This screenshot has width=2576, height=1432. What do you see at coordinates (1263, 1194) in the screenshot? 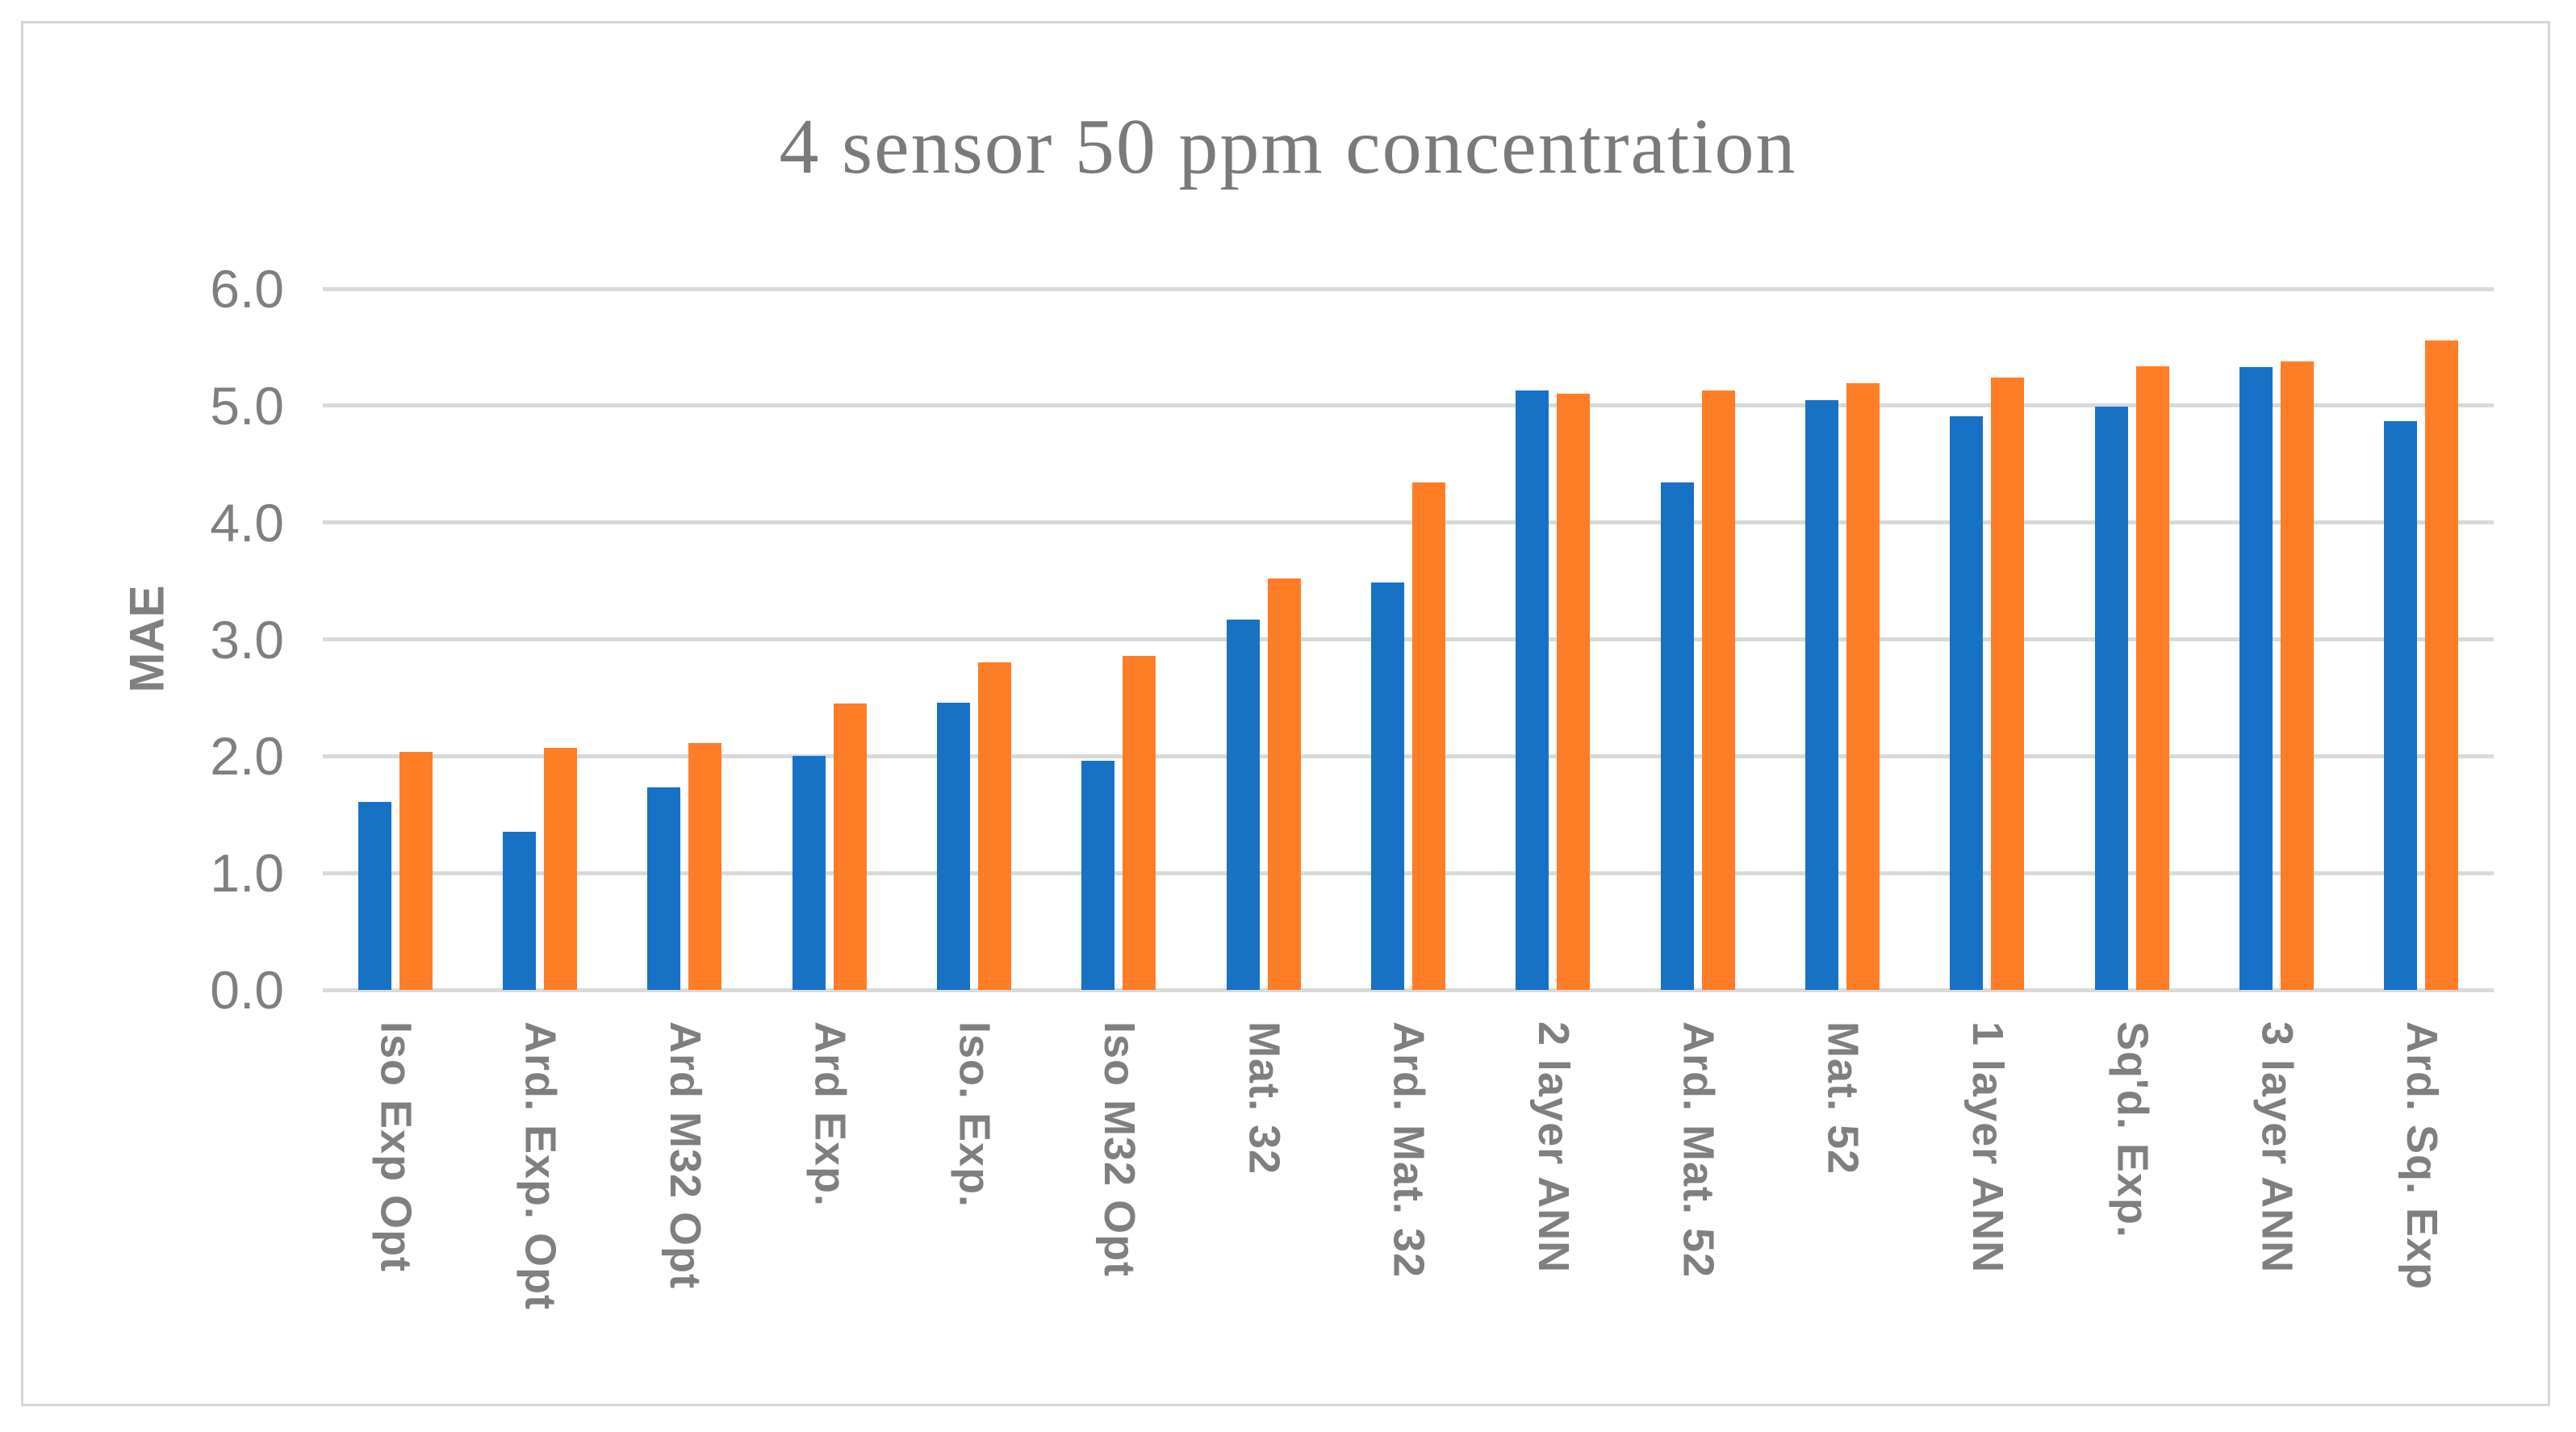
I see `x-label-cell: Mat. 32` at bounding box center [1263, 1194].